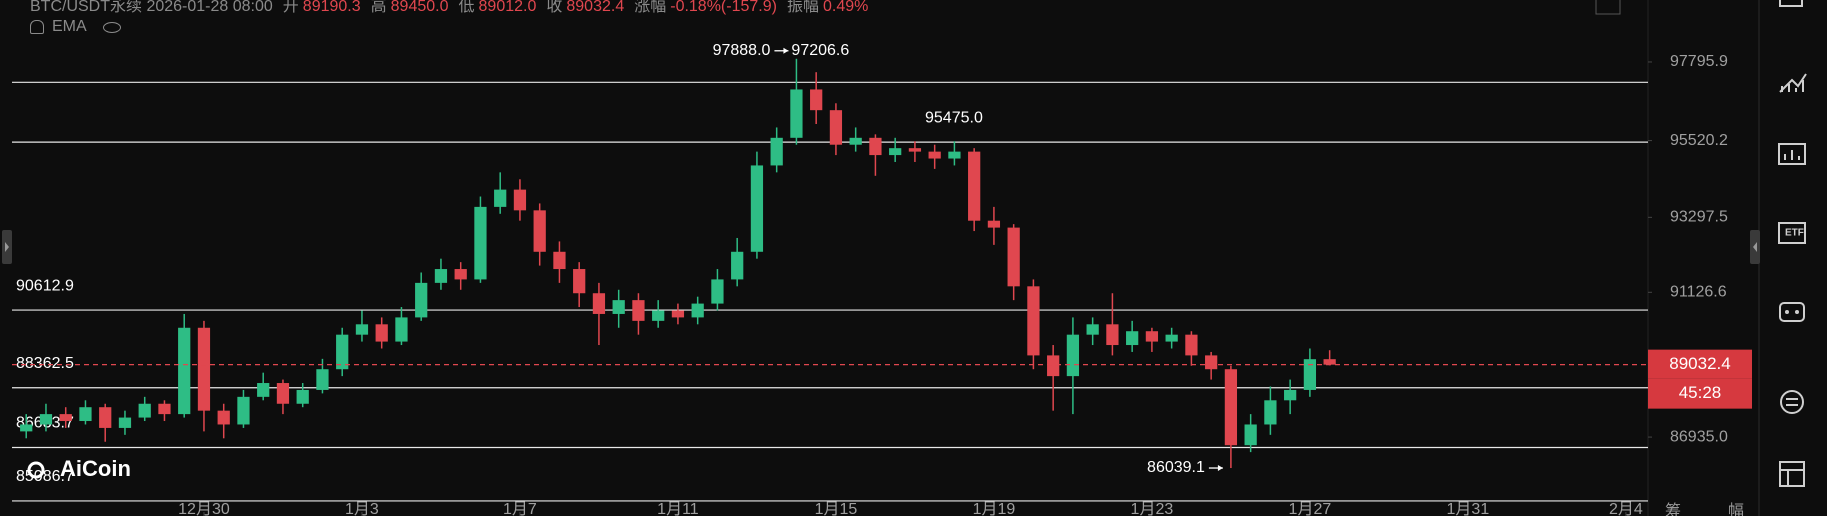  Describe the element at coordinates (1699, 436) in the screenshot. I see `y-tick-label: 86935.0` at that location.